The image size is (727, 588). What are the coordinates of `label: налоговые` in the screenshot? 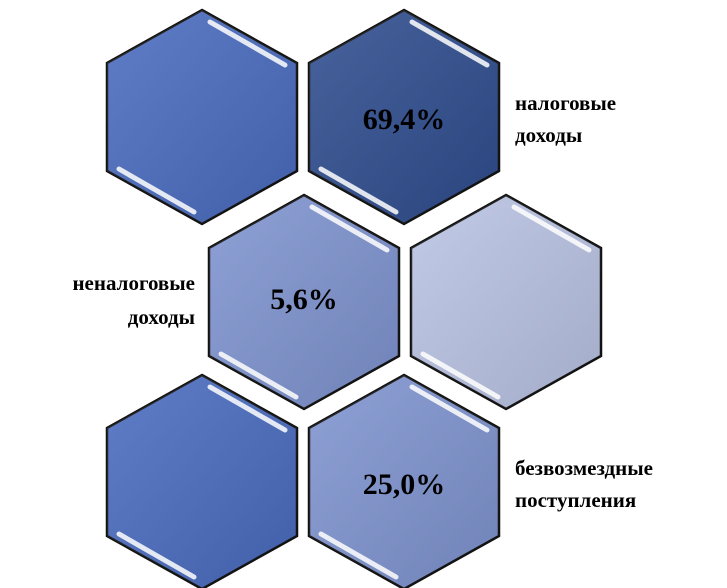 It's located at (565, 103).